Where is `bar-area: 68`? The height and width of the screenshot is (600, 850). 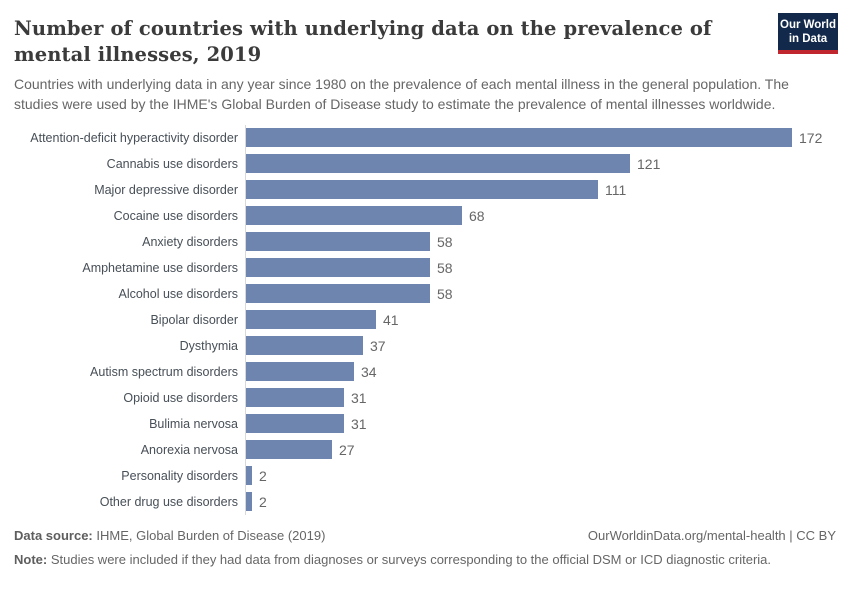
bar-area: 68 is located at coordinates (540, 215).